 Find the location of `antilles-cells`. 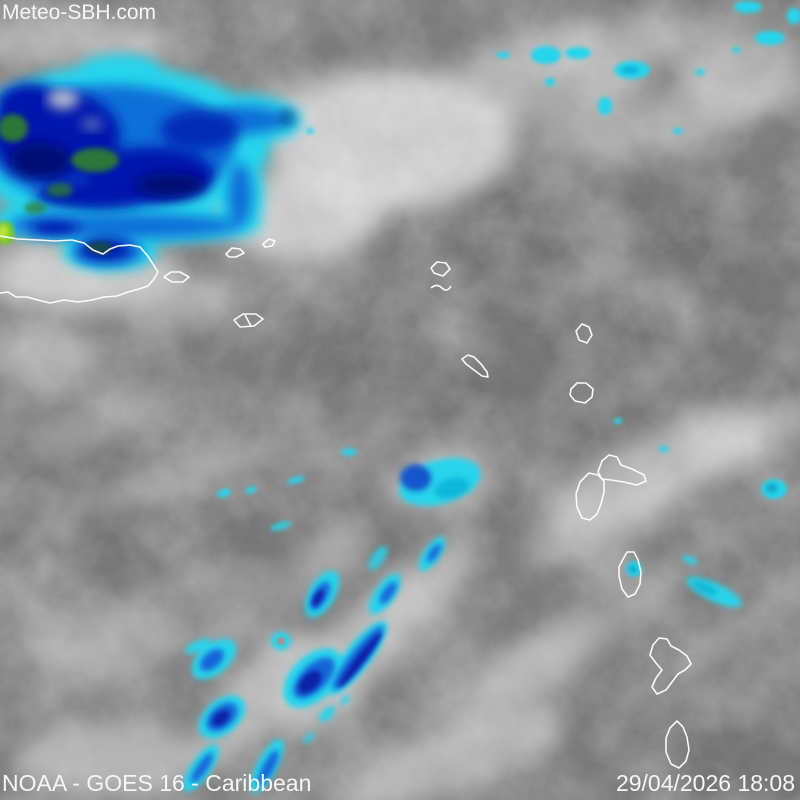

antilles-cells is located at coordinates (684, 581).